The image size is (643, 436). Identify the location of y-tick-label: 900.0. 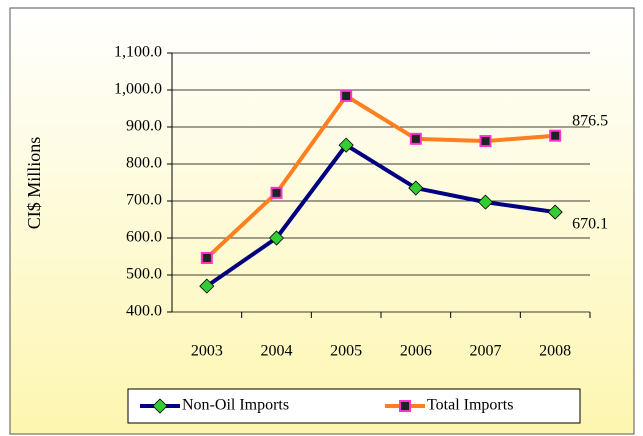
(144, 126).